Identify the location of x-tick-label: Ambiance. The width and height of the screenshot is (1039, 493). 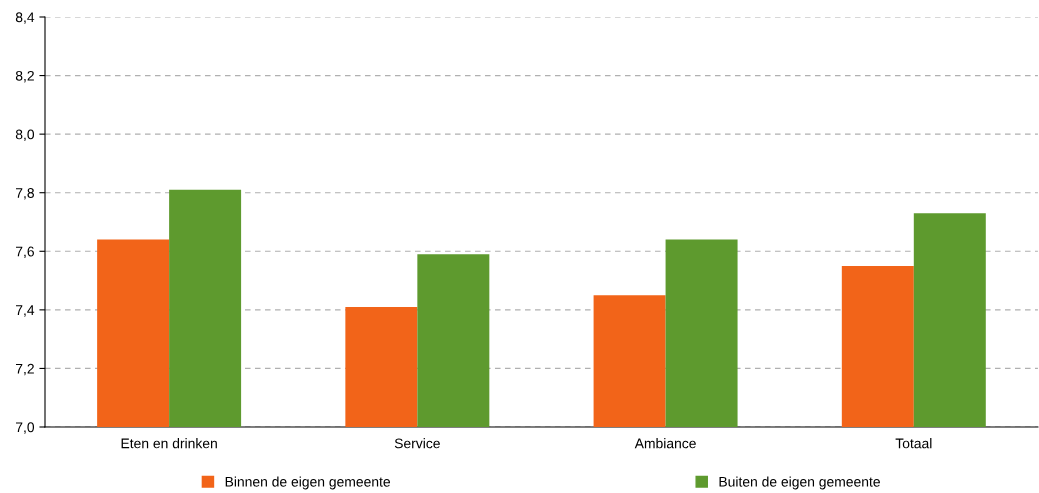
(665, 443).